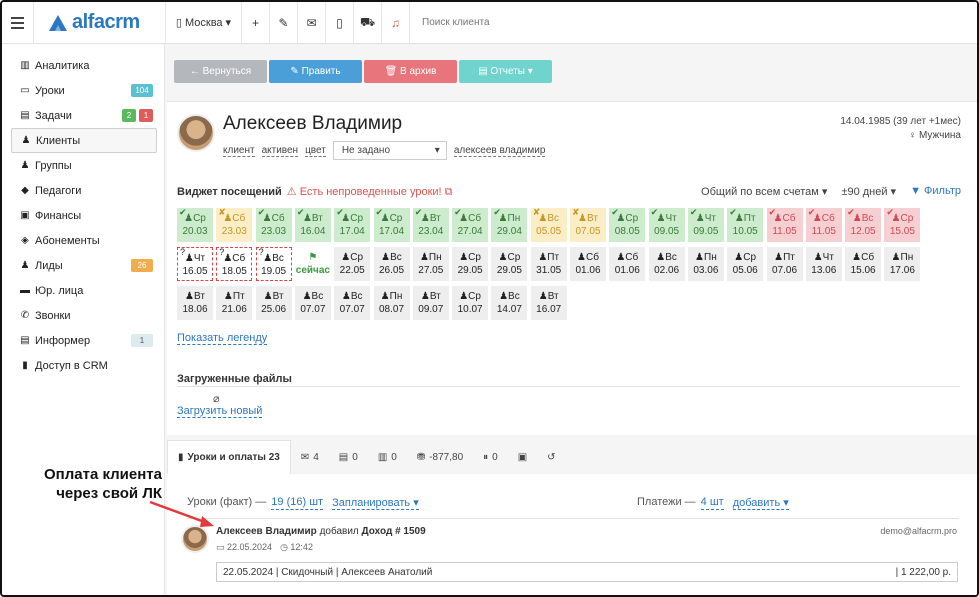  What do you see at coordinates (195, 264) in the screenshot?
I see `attendance-cell: ? ♟Чт 16.05` at bounding box center [195, 264].